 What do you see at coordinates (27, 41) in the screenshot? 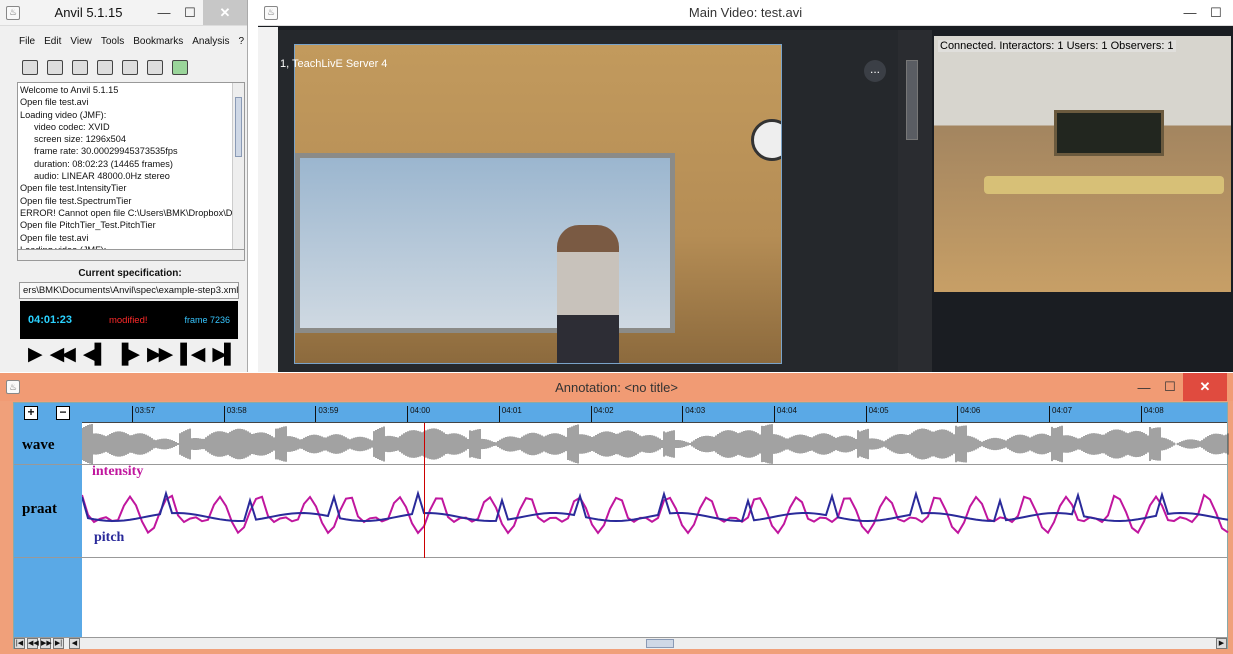
I see `menu-file: File` at bounding box center [27, 41].